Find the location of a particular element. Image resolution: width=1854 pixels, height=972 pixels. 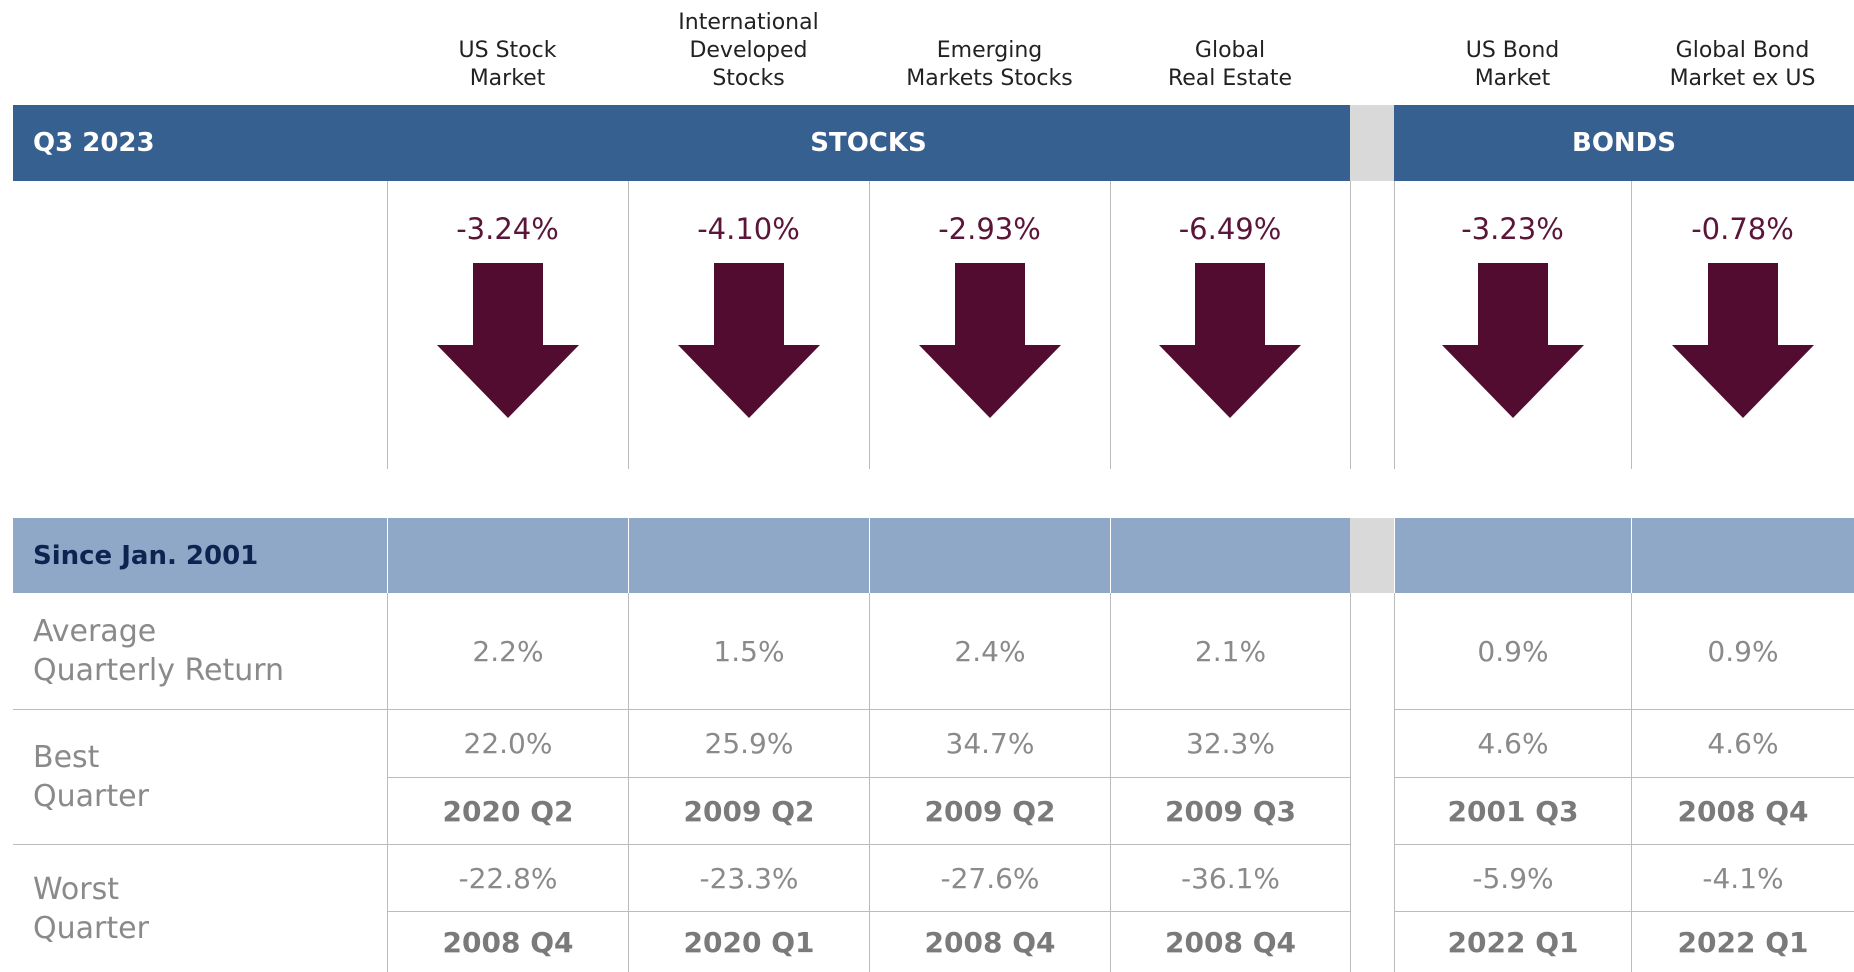

text-line: Market ex US is located at coordinates (1742, 78).